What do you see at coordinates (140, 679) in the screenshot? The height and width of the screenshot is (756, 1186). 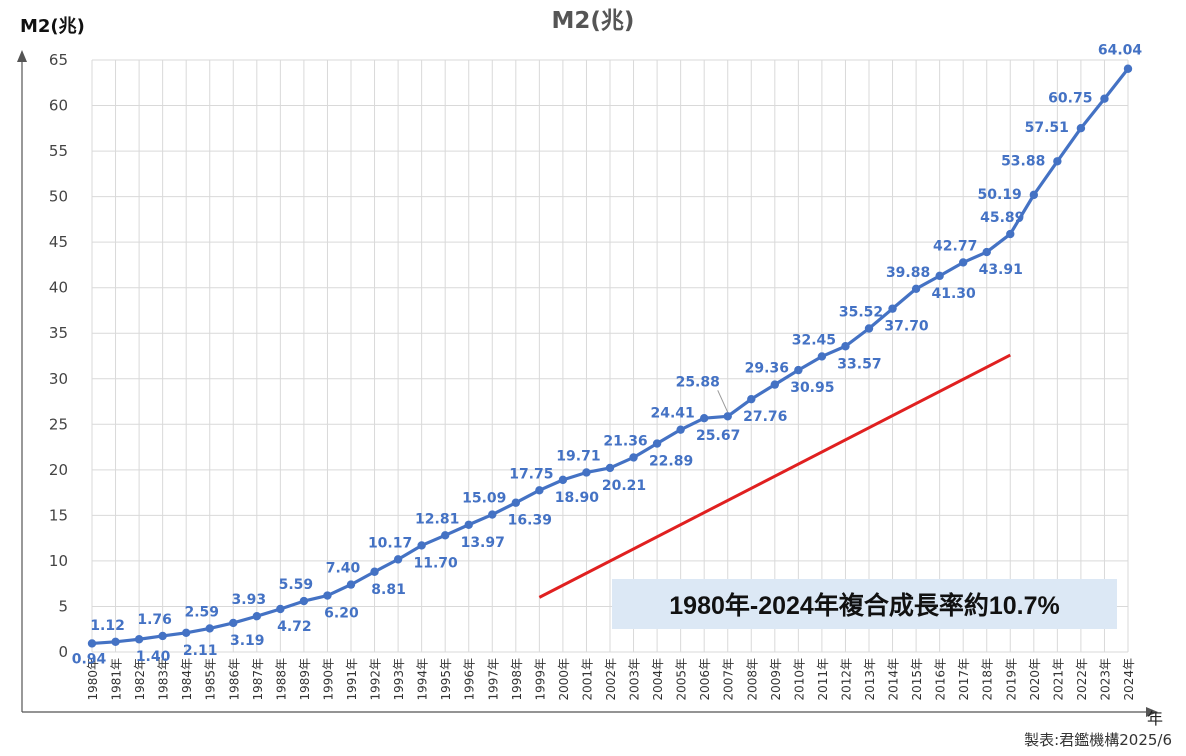 I see `x-tick-label: 1982年` at bounding box center [140, 679].